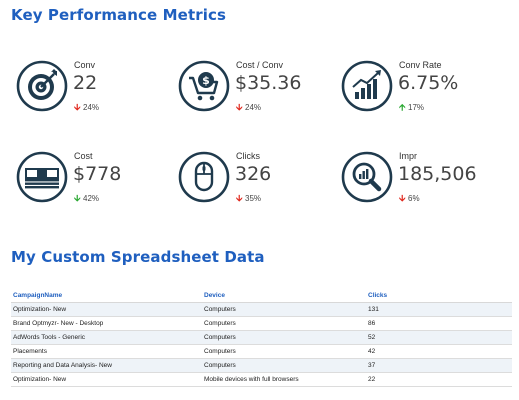  I want to click on table-cell-campaign: Placements, so click(106, 351).